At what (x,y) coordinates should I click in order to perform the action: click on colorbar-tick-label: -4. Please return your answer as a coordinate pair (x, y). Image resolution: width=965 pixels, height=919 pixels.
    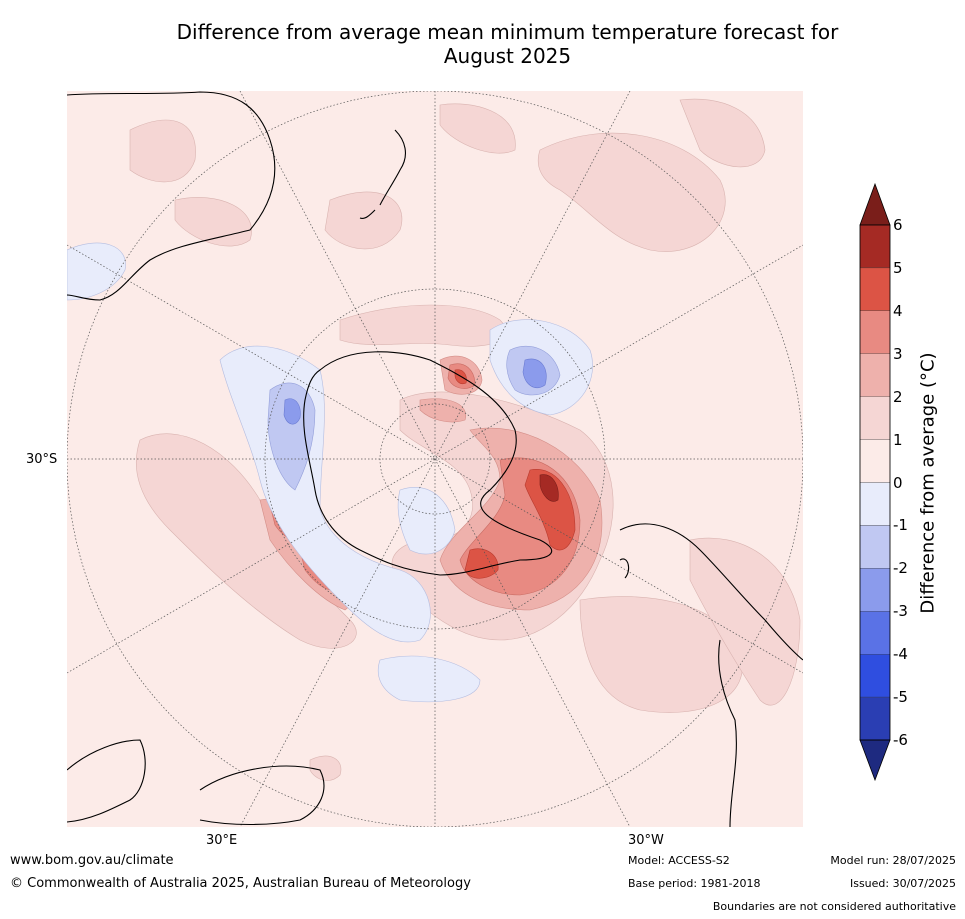
    Looking at the image, I should click on (900, 654).